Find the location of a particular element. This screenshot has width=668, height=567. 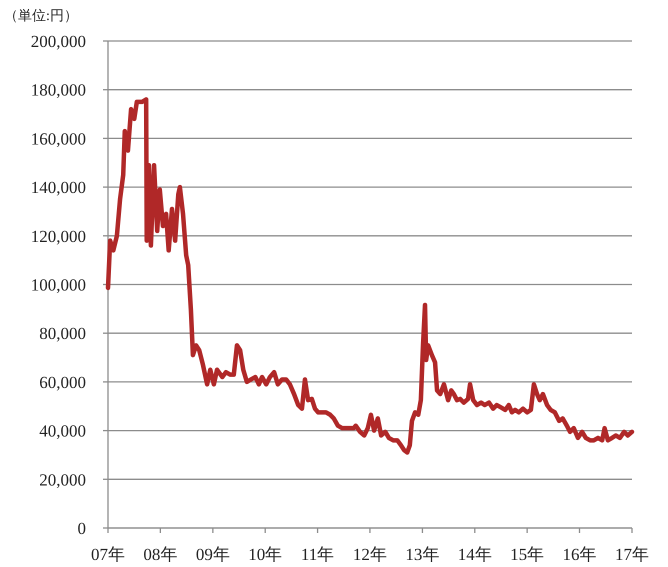

y-tick-label: 180,000 is located at coordinates (58, 90).